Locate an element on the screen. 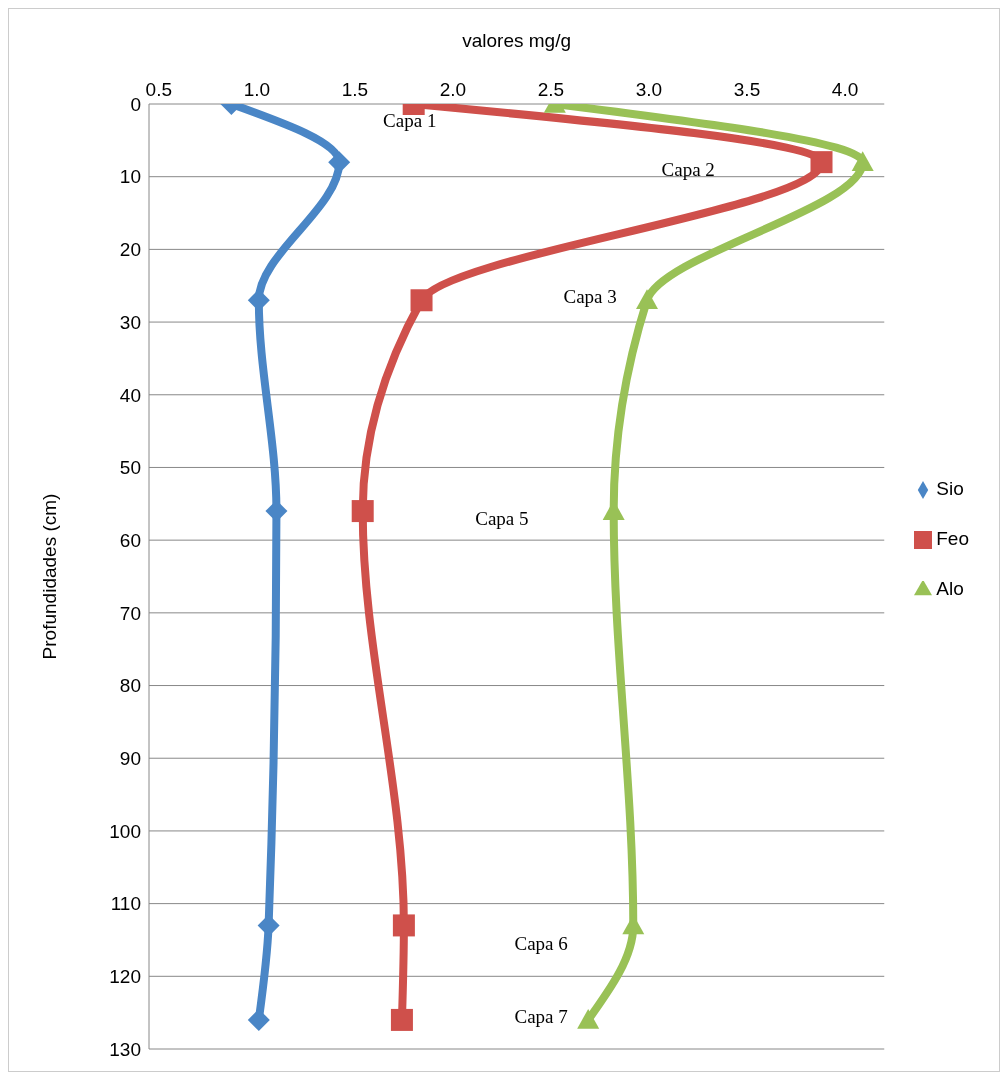 Image resolution: width=1005 pixels, height=1082 pixels. y-tick-label: 20 is located at coordinates (130, 250).